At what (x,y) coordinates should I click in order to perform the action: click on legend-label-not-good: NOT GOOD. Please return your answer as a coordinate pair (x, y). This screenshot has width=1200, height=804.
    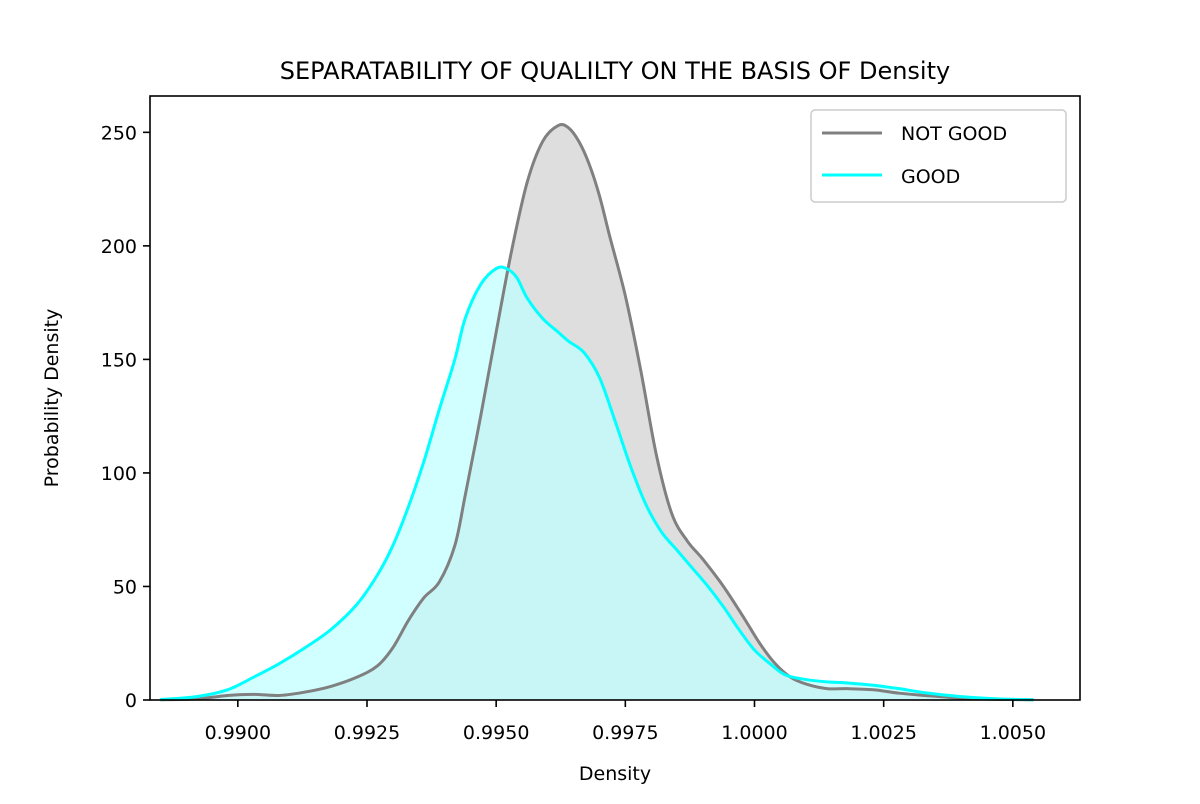
    Looking at the image, I should click on (954, 134).